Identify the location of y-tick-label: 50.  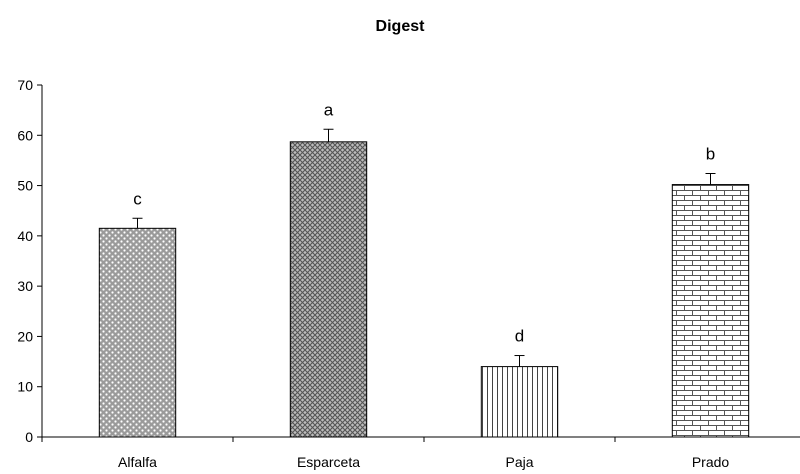
(25, 186).